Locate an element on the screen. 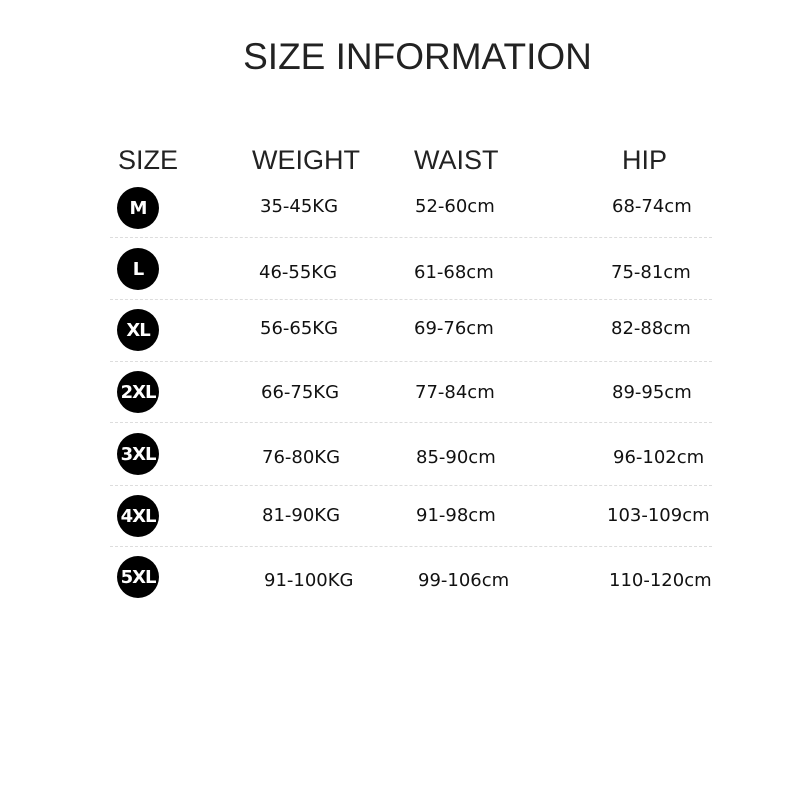 The image size is (800, 800). header-size: SIZE is located at coordinates (148, 160).